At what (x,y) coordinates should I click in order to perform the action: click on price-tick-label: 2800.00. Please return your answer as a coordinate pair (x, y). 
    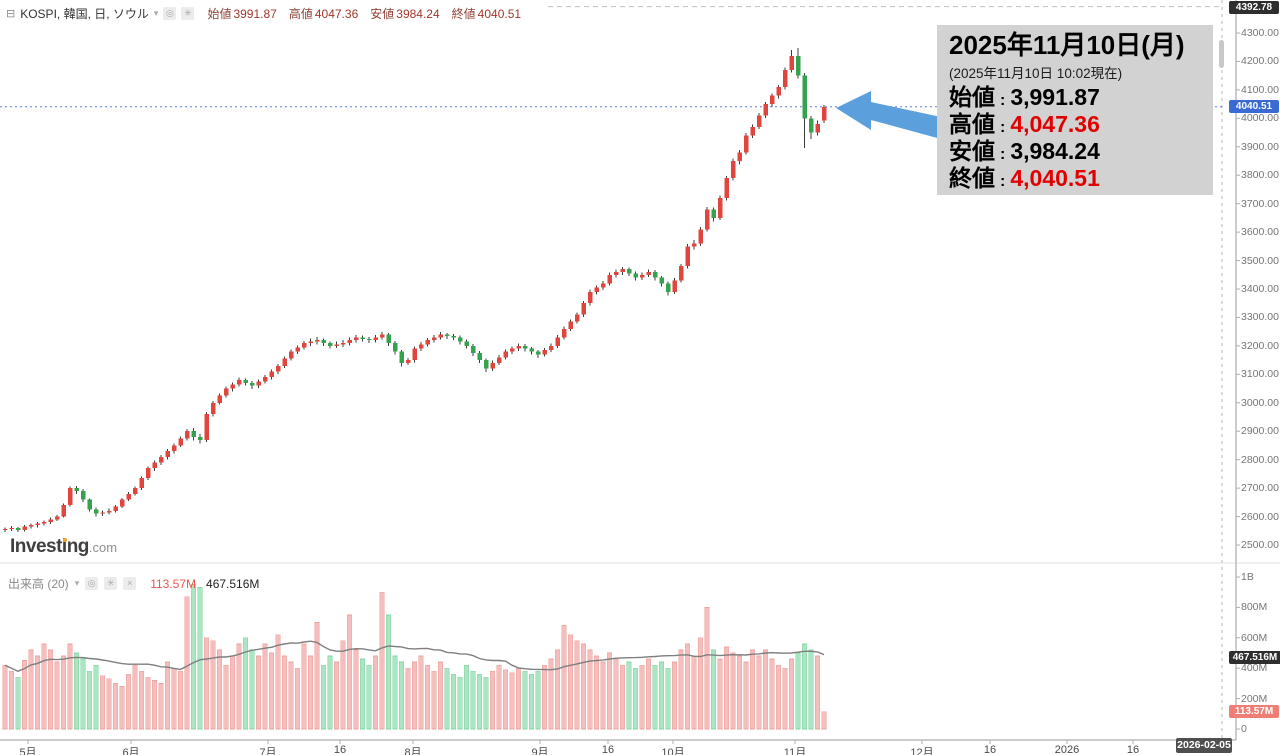
    Looking at the image, I should click on (1260, 459).